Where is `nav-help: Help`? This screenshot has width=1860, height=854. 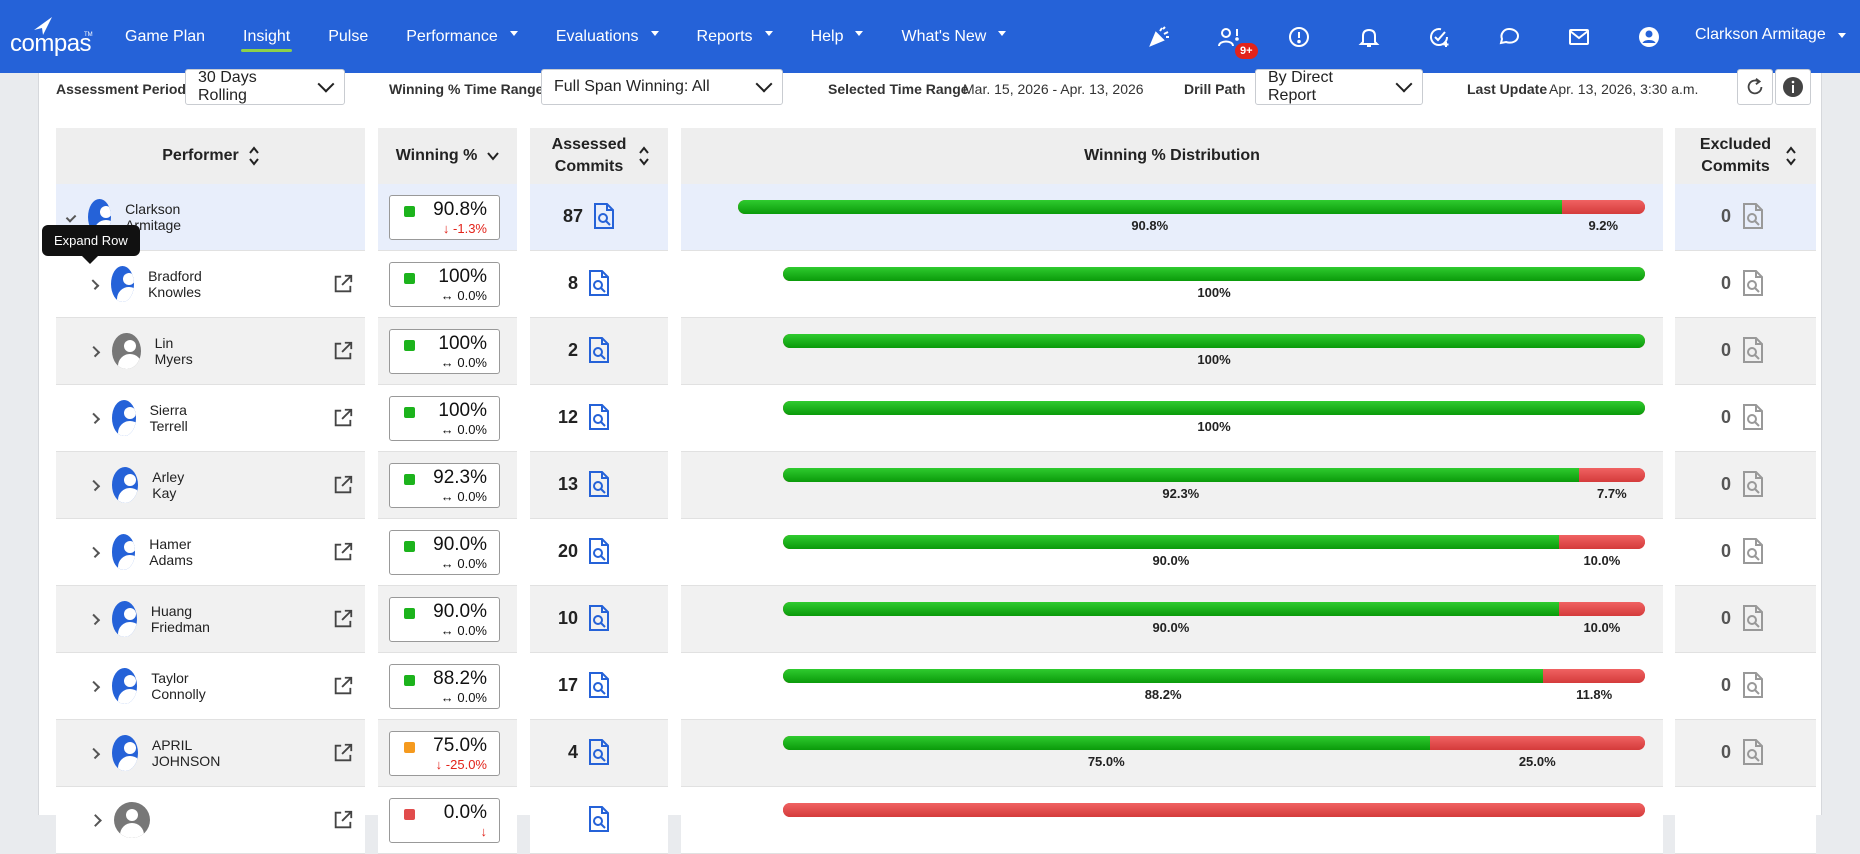
nav-help: Help is located at coordinates (837, 36).